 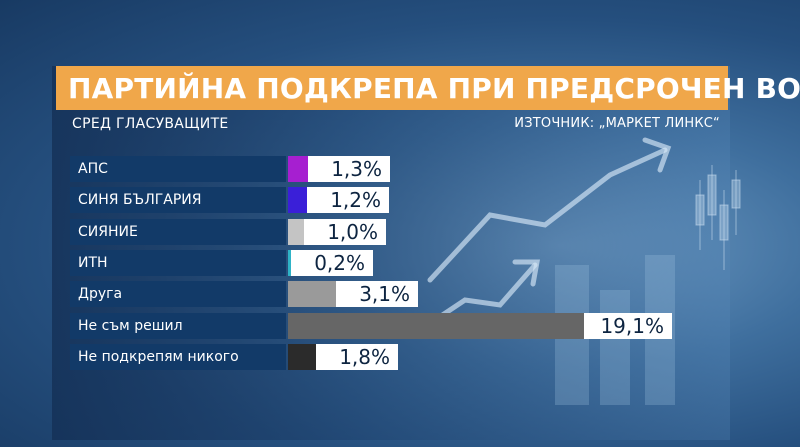 I want to click on category-label: АПС, so click(x=178, y=169).